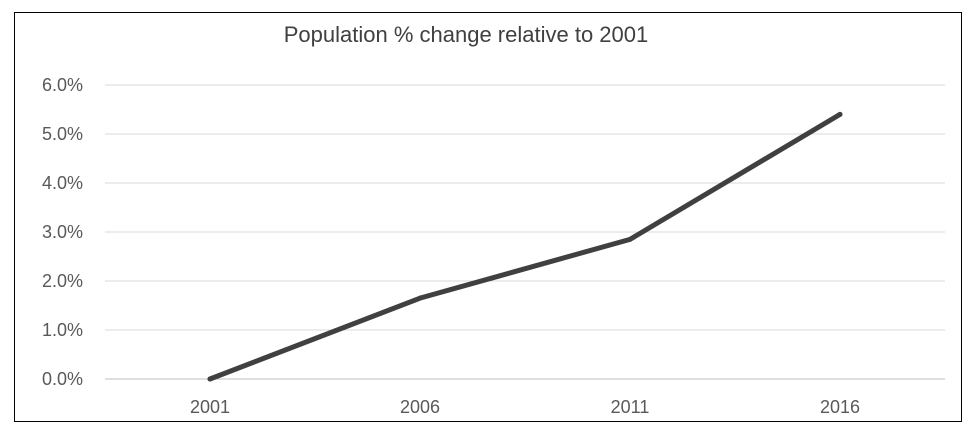 The image size is (978, 432). Describe the element at coordinates (210, 407) in the screenshot. I see `x-tick-label: 2001` at that location.